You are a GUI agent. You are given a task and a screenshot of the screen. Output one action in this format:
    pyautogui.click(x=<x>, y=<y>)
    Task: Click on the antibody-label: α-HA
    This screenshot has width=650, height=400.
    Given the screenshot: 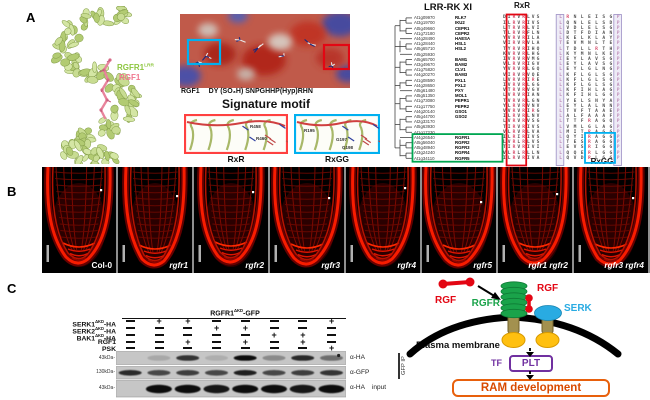 What is the action you would take?
    pyautogui.click(x=357, y=357)
    